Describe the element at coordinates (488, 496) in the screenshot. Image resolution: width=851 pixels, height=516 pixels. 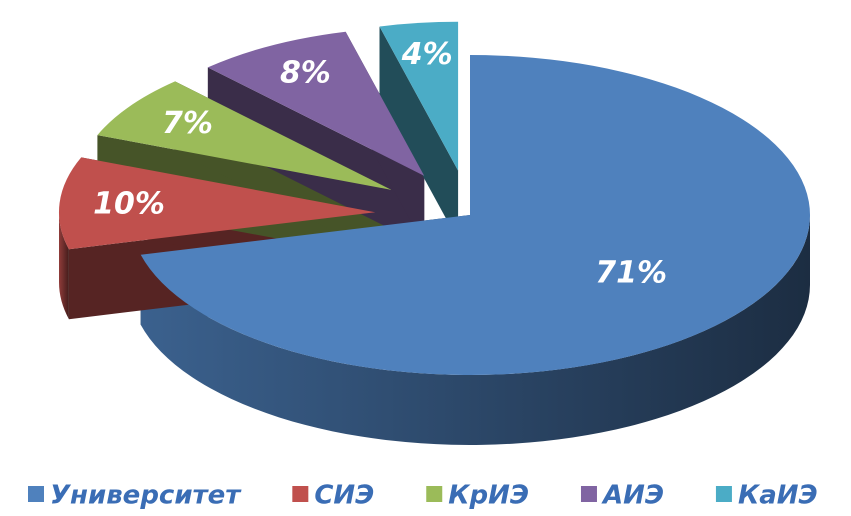
I see `legend-label: КрИЭ` at that location.